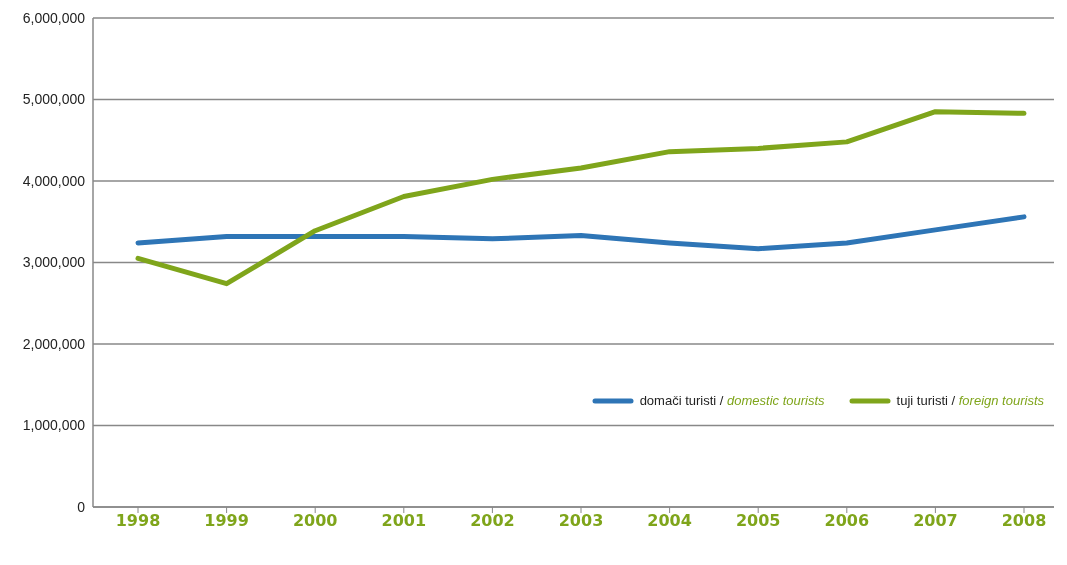 The image size is (1067, 565). What do you see at coordinates (1024, 521) in the screenshot?
I see `x-tick-label: 2008` at bounding box center [1024, 521].